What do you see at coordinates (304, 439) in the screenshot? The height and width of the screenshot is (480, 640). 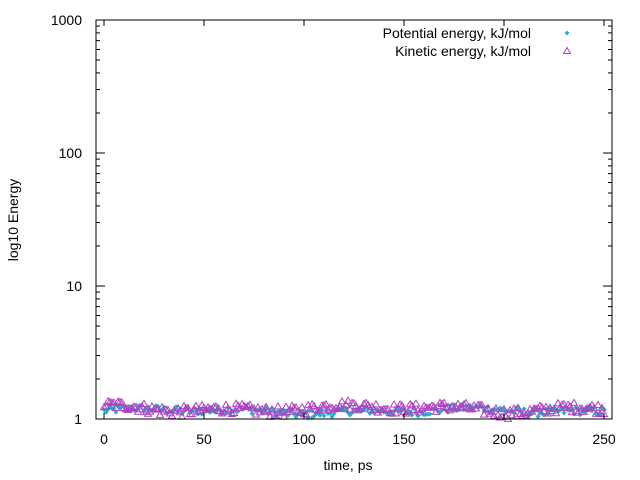 I see `x-tick-label: 100` at bounding box center [304, 439].